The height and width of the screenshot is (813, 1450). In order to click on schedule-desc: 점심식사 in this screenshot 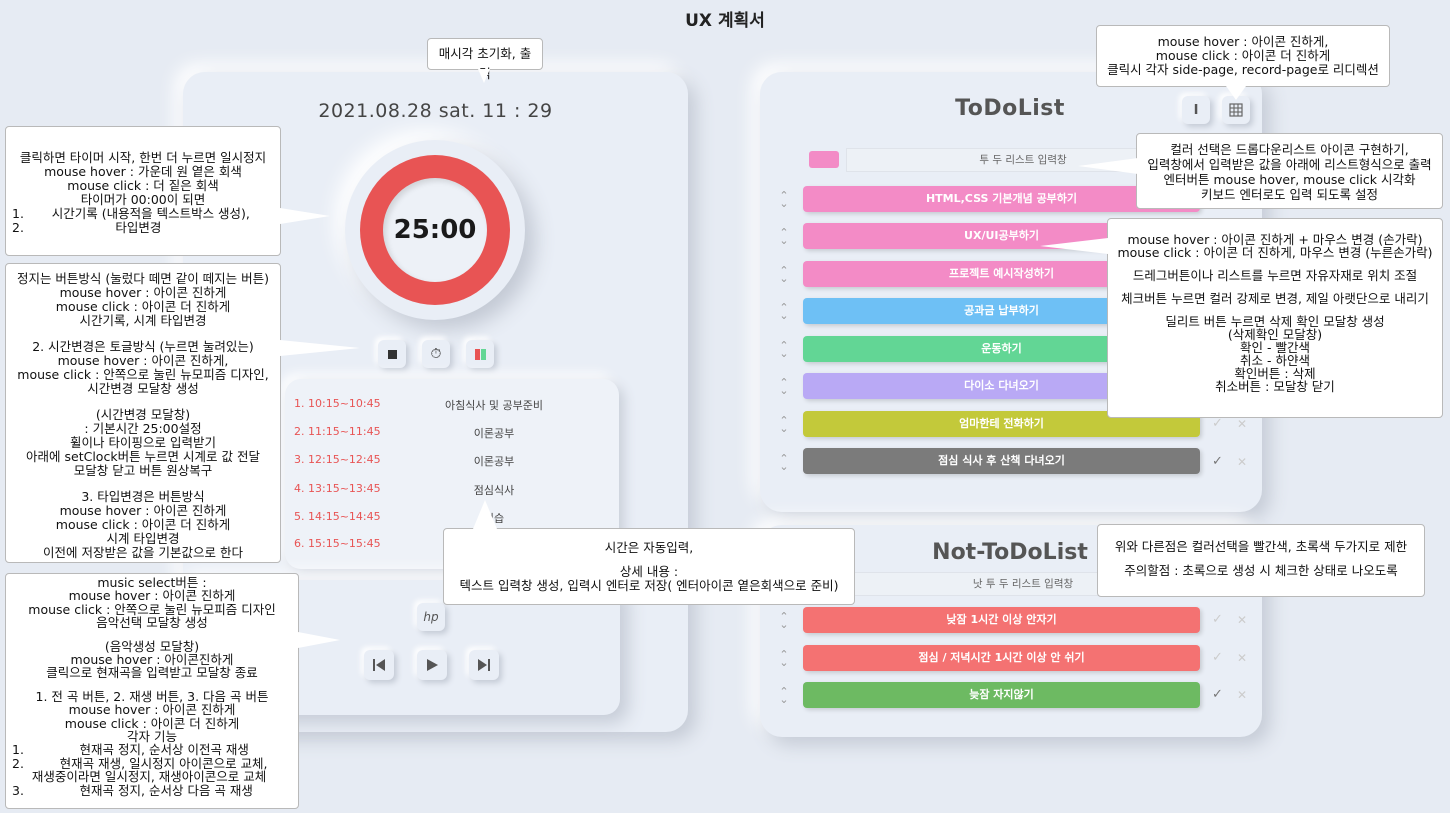, I will do `click(494, 490)`.